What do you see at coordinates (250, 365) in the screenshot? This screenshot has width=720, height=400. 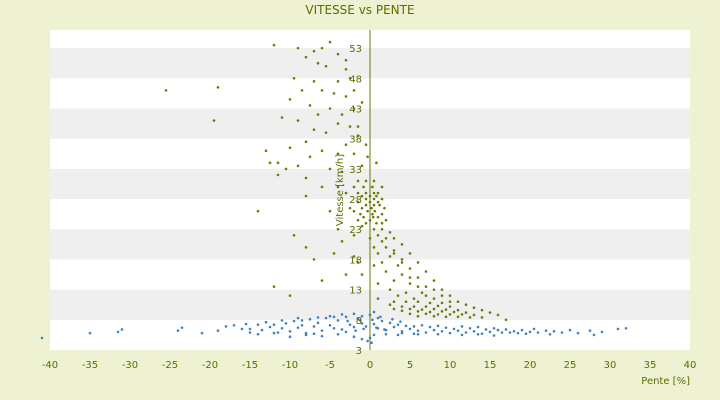 I see `x-tick-label: -15` at bounding box center [250, 365].